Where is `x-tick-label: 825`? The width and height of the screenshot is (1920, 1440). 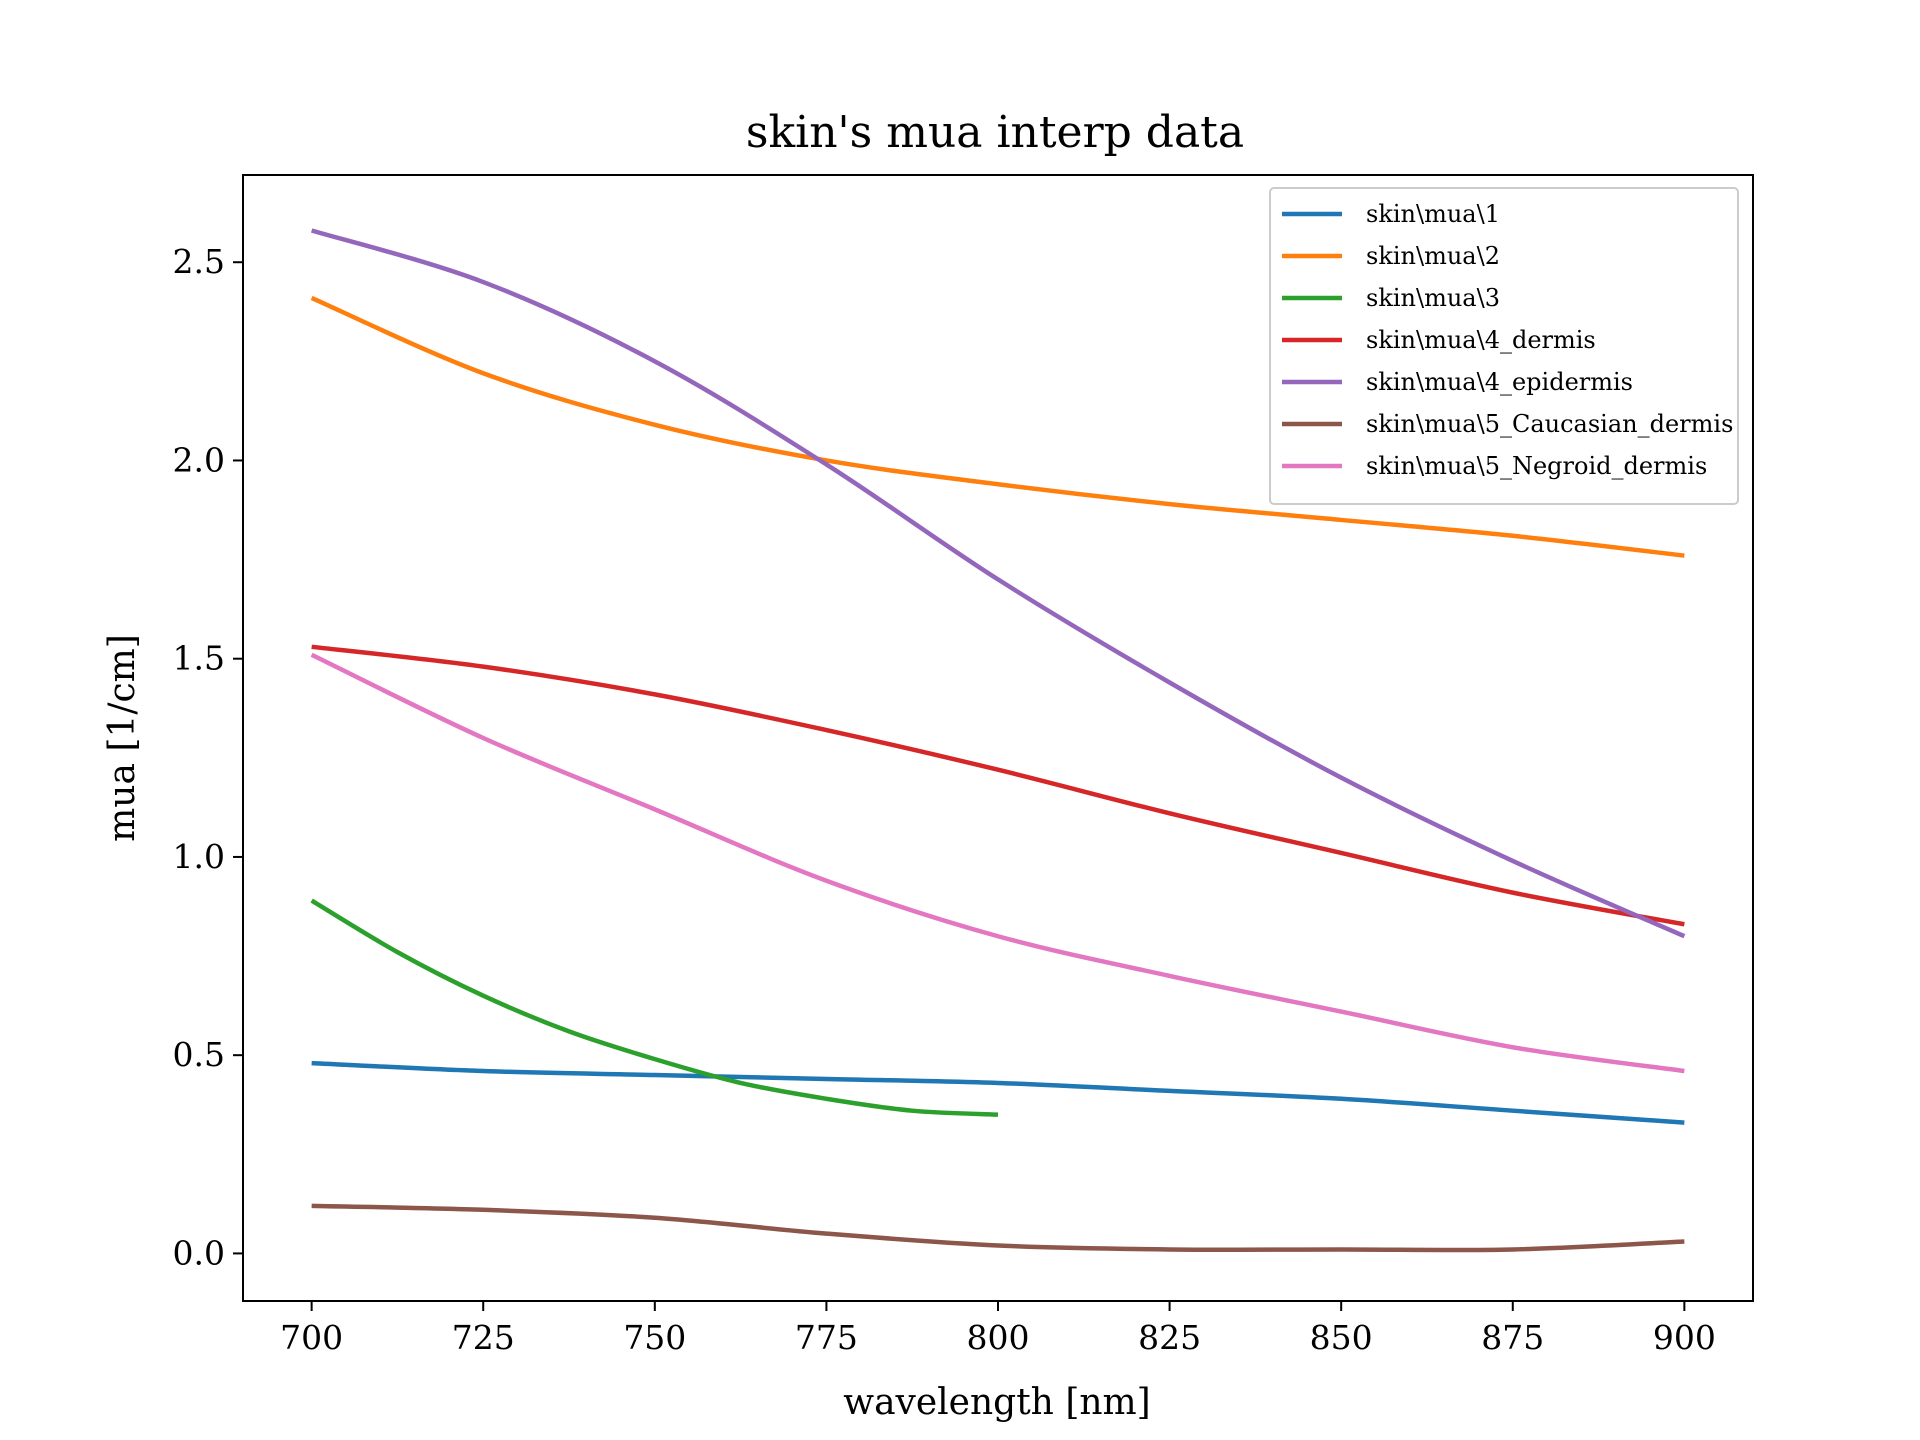 x-tick-label: 825 is located at coordinates (1169, 1337).